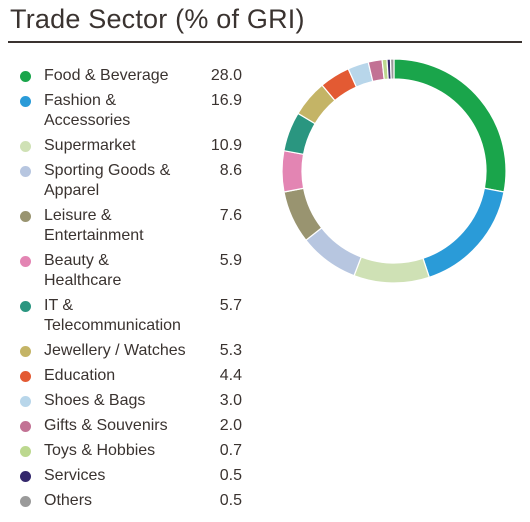 The height and width of the screenshot is (522, 530). What do you see at coordinates (107, 170) in the screenshot?
I see `legend-label-line: Sporting Goods &` at bounding box center [107, 170].